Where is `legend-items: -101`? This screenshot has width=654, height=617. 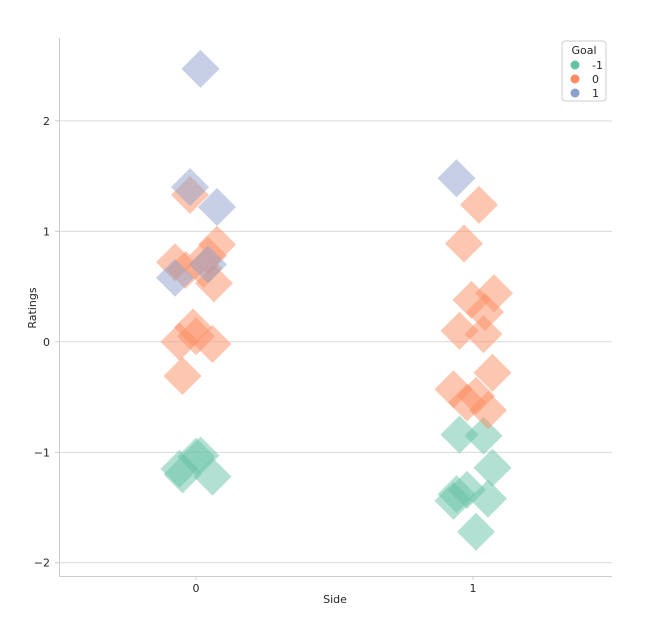
legend-items: -101 is located at coordinates (586, 79).